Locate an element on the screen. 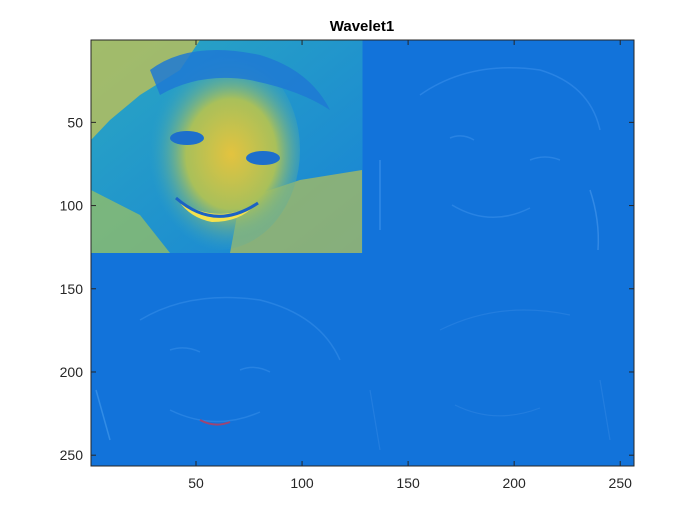  x-tick-label: 100 is located at coordinates (302, 483).